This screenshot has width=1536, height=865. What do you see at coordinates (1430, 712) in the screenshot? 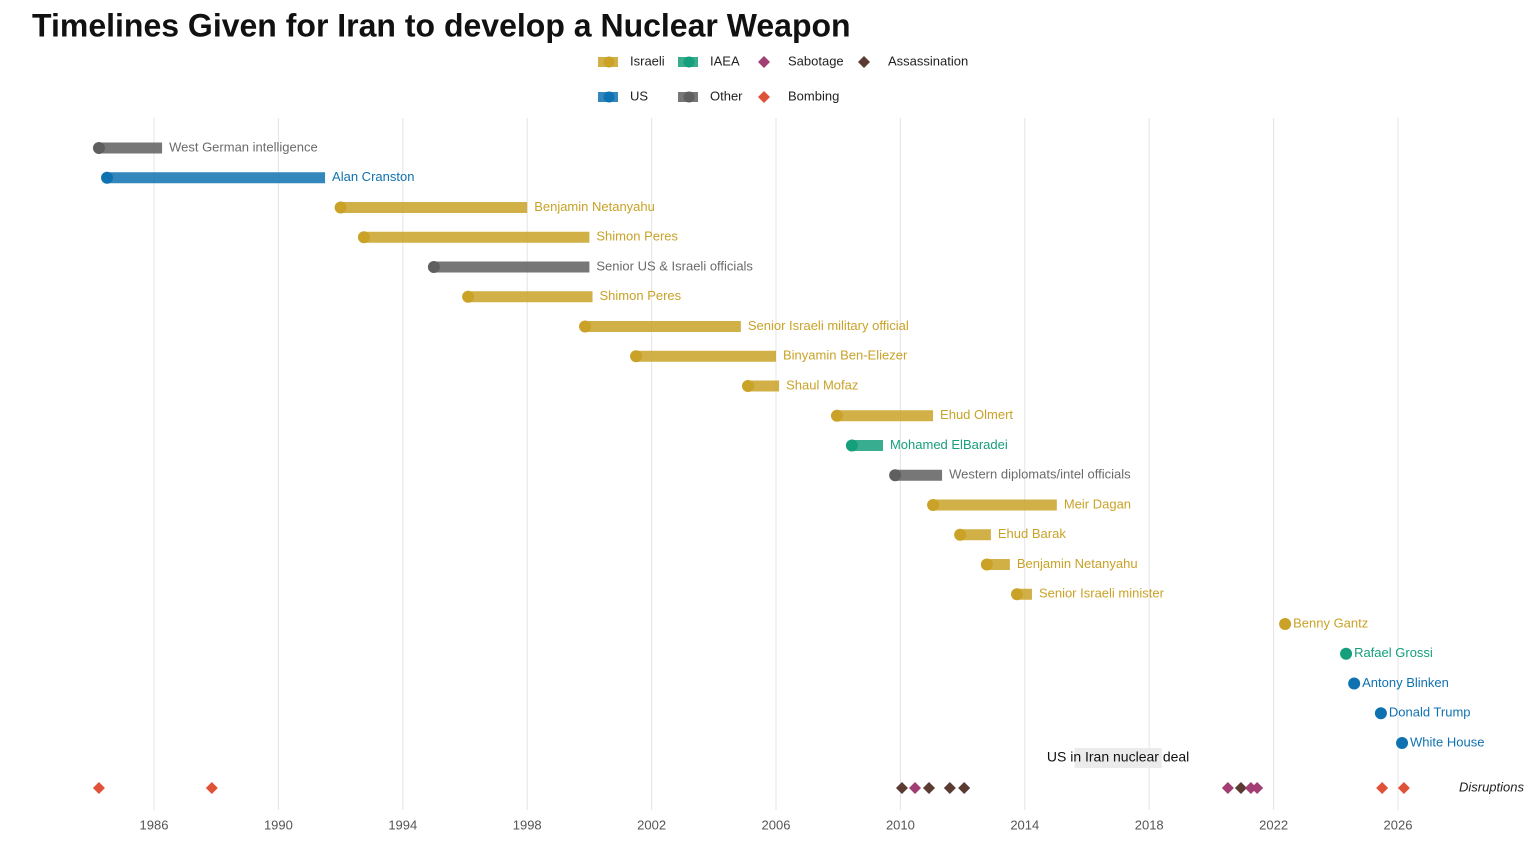
I see `row-label: Donald Trump` at bounding box center [1430, 712].